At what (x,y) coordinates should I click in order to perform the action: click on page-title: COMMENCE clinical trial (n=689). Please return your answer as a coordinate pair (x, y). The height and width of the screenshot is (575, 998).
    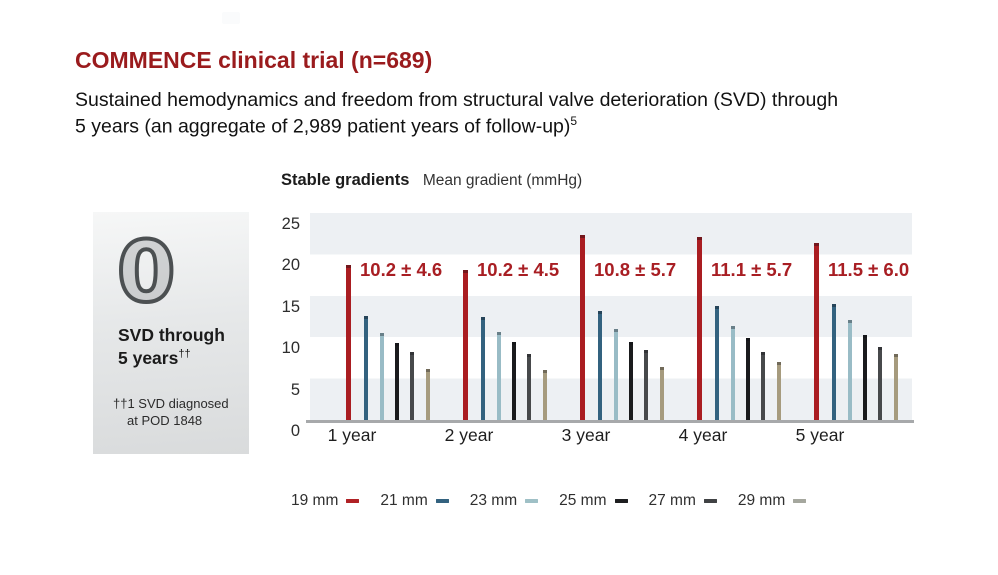
    Looking at the image, I should click on (253, 60).